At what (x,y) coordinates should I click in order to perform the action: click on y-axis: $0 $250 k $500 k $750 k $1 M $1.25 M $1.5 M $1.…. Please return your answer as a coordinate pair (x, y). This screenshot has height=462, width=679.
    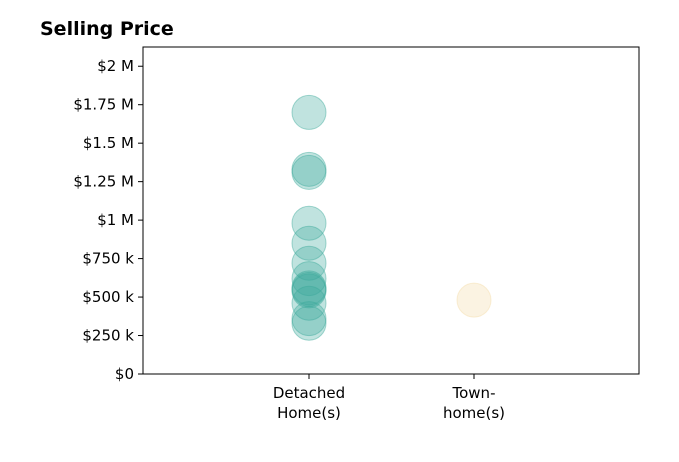
    Looking at the image, I should click on (108, 220).